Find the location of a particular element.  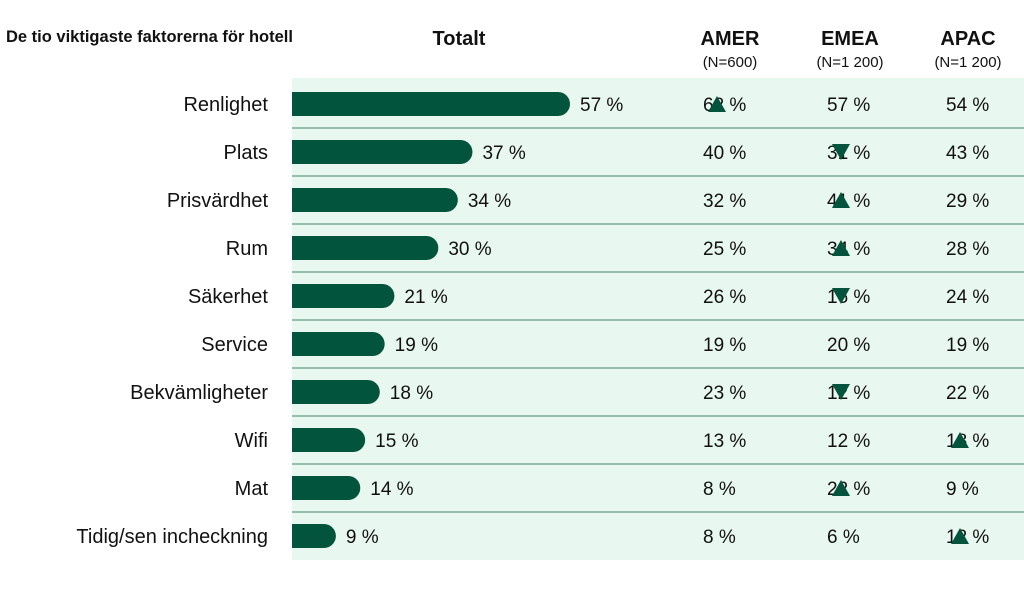

chart-row-mat: Mat 14 % 8 % 22 % 9 % is located at coordinates (607, 488).